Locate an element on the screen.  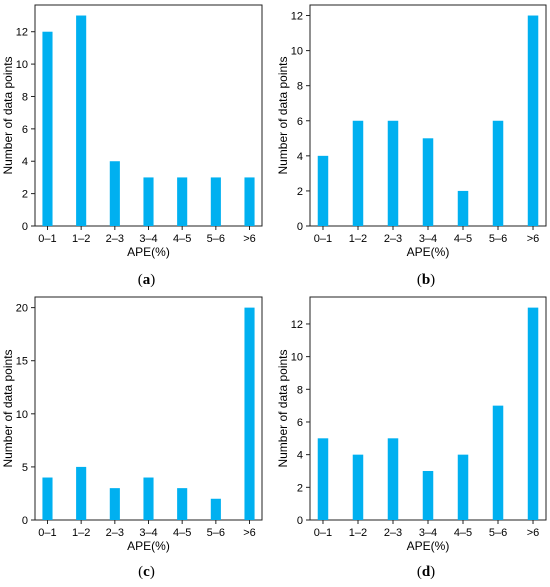
panel-letter: a is located at coordinates (147, 280).